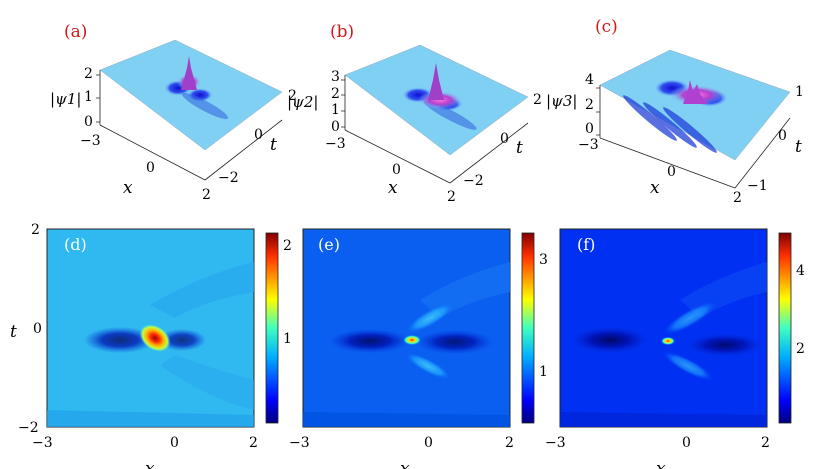 The width and height of the screenshot is (822, 469). Describe the element at coordinates (782, 136) in the screenshot. I see `ttick-c-1: 0` at that location.